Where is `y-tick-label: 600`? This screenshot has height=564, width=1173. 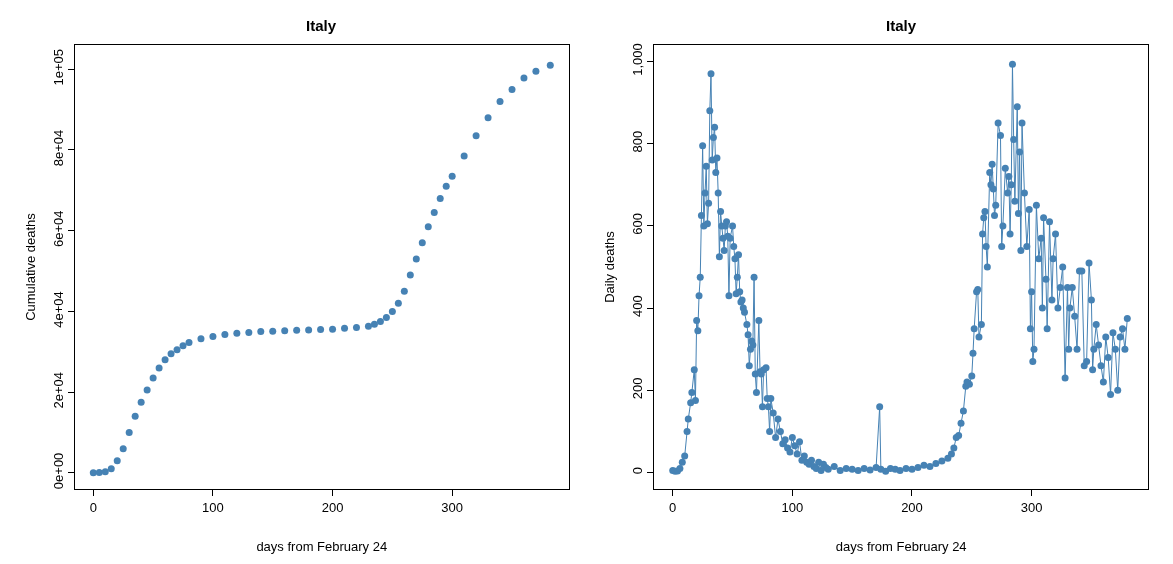
y-tick-label: 600 is located at coordinates (638, 224).